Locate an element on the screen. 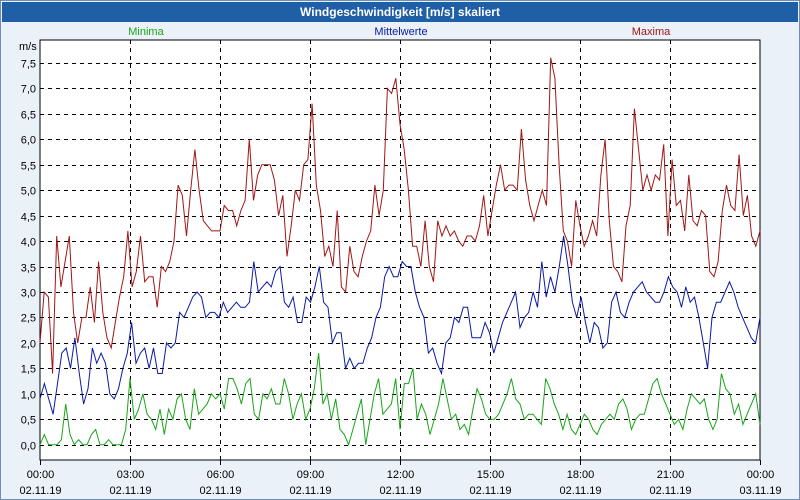 The height and width of the screenshot is (500, 800). x-tick-time: 06:00 is located at coordinates (221, 475).